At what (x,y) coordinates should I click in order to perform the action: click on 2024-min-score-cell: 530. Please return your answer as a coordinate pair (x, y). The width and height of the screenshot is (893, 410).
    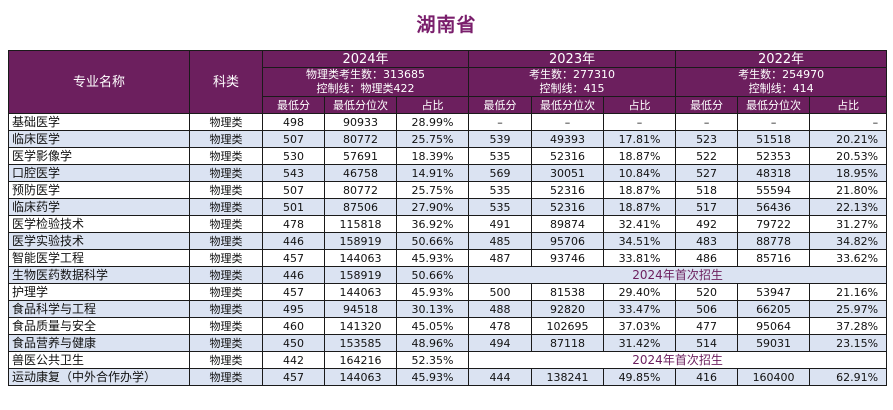
    Looking at the image, I should click on (293, 156).